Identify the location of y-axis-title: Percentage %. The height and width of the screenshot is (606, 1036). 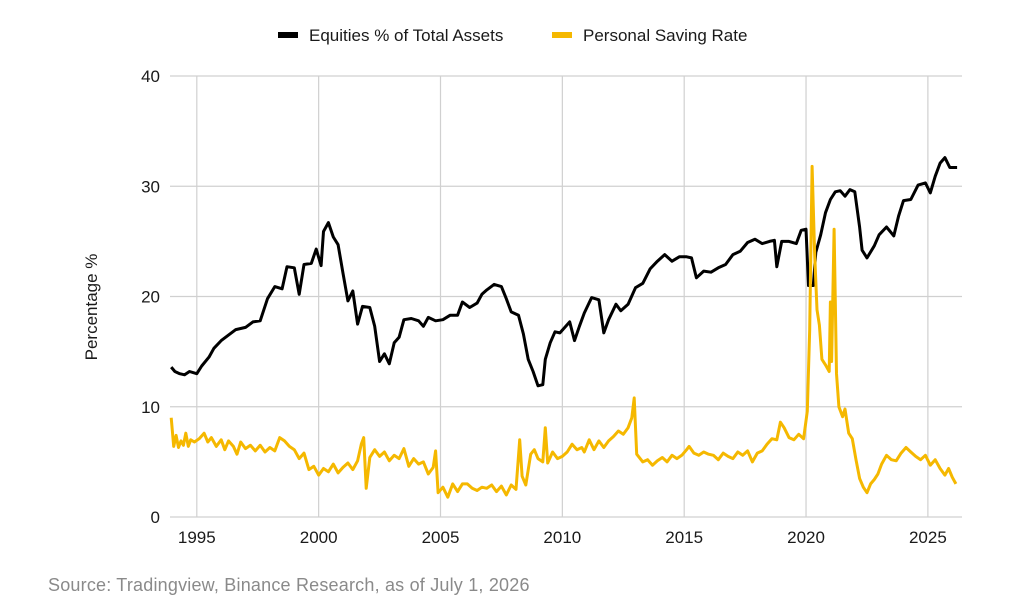
(91, 307).